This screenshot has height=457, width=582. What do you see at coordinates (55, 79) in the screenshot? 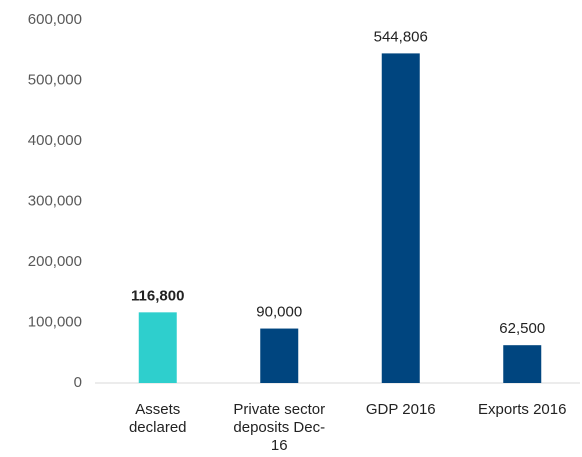
I see `y-tick-label: 500,000` at bounding box center [55, 79].